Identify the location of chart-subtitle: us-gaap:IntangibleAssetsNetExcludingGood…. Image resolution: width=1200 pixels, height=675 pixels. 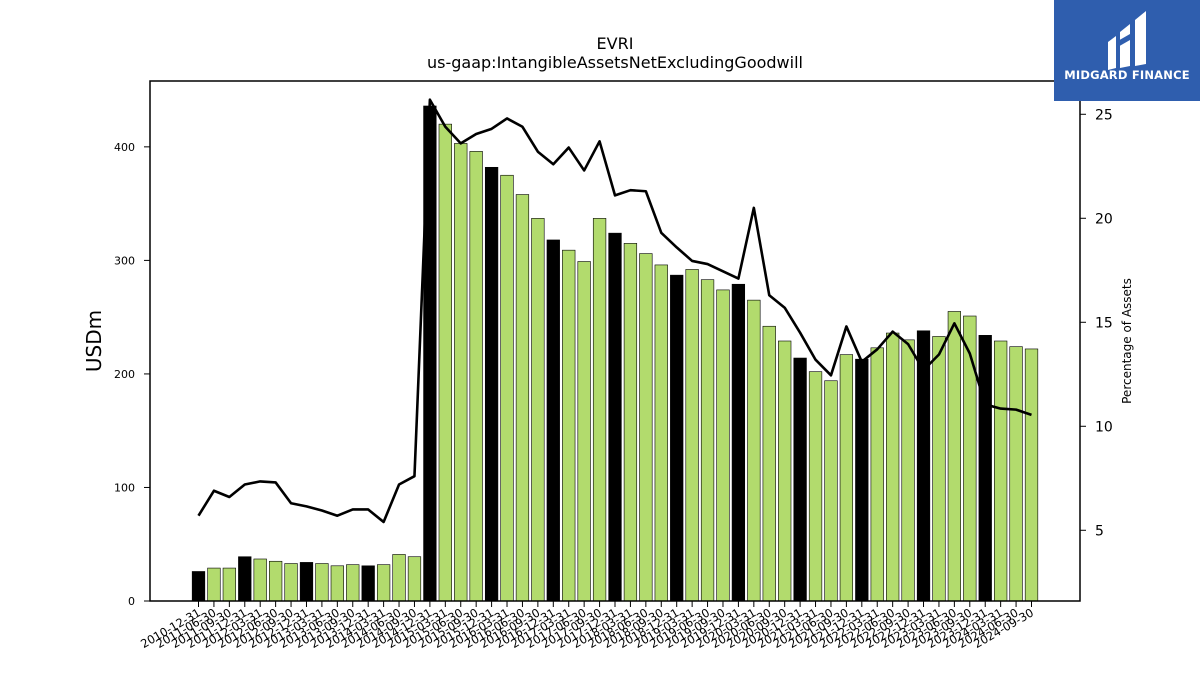
(615, 62).